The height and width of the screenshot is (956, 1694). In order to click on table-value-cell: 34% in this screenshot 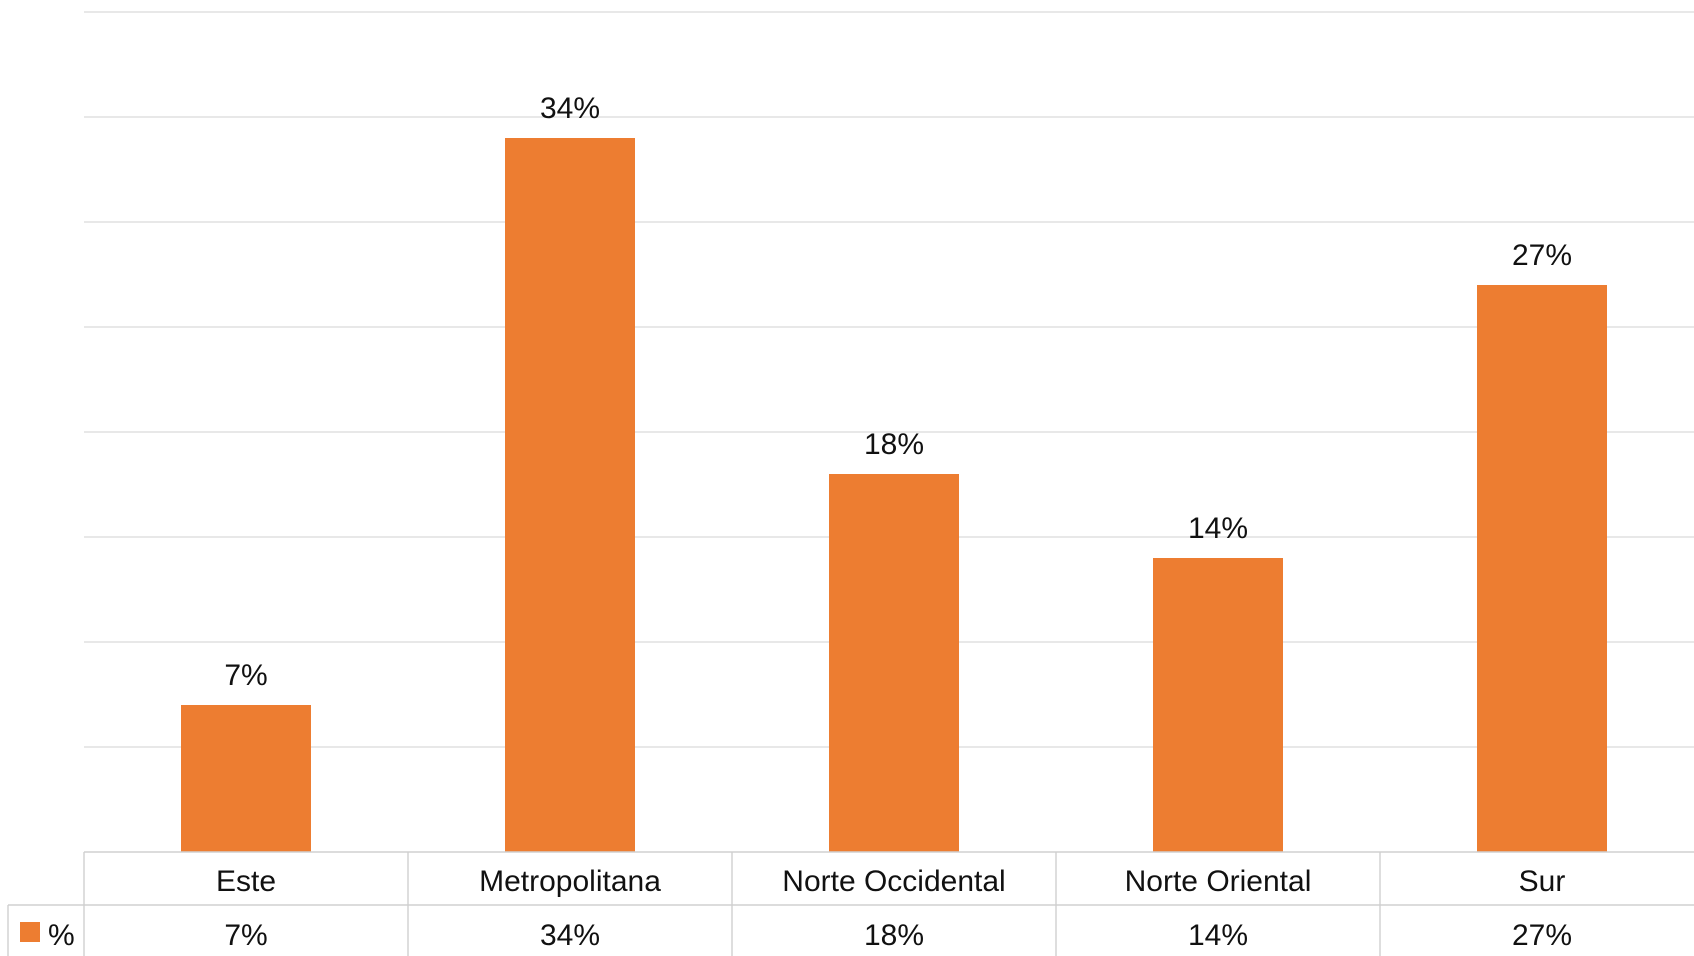, I will do `click(570, 935)`.